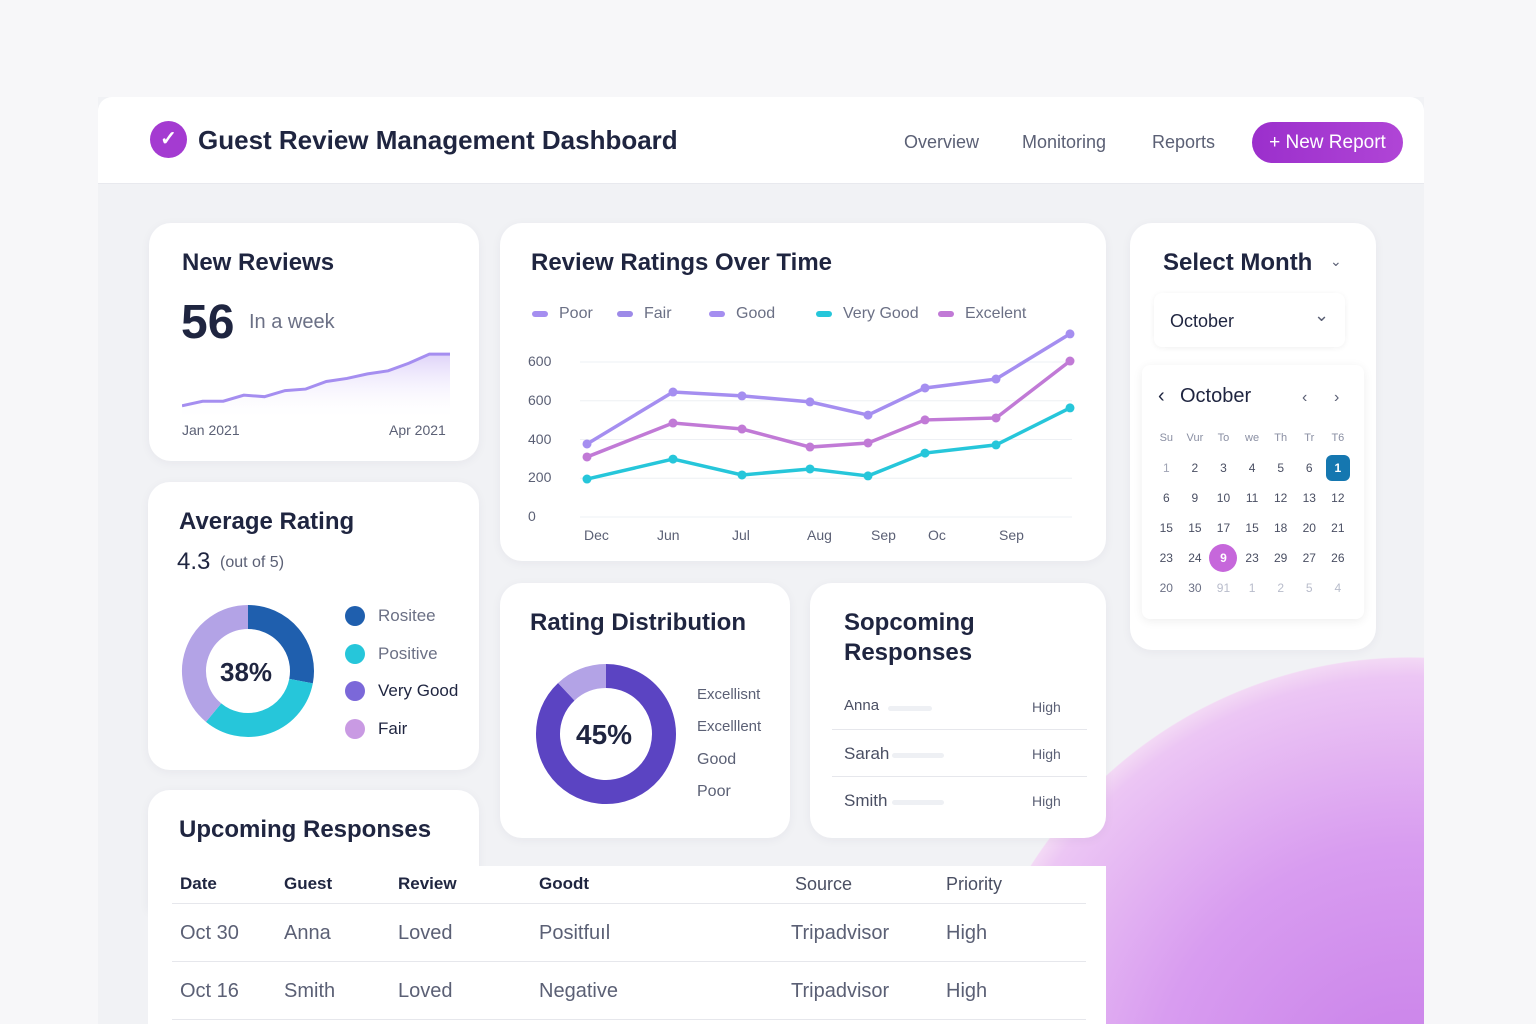  I want to click on sparkline-area, so click(316, 387).